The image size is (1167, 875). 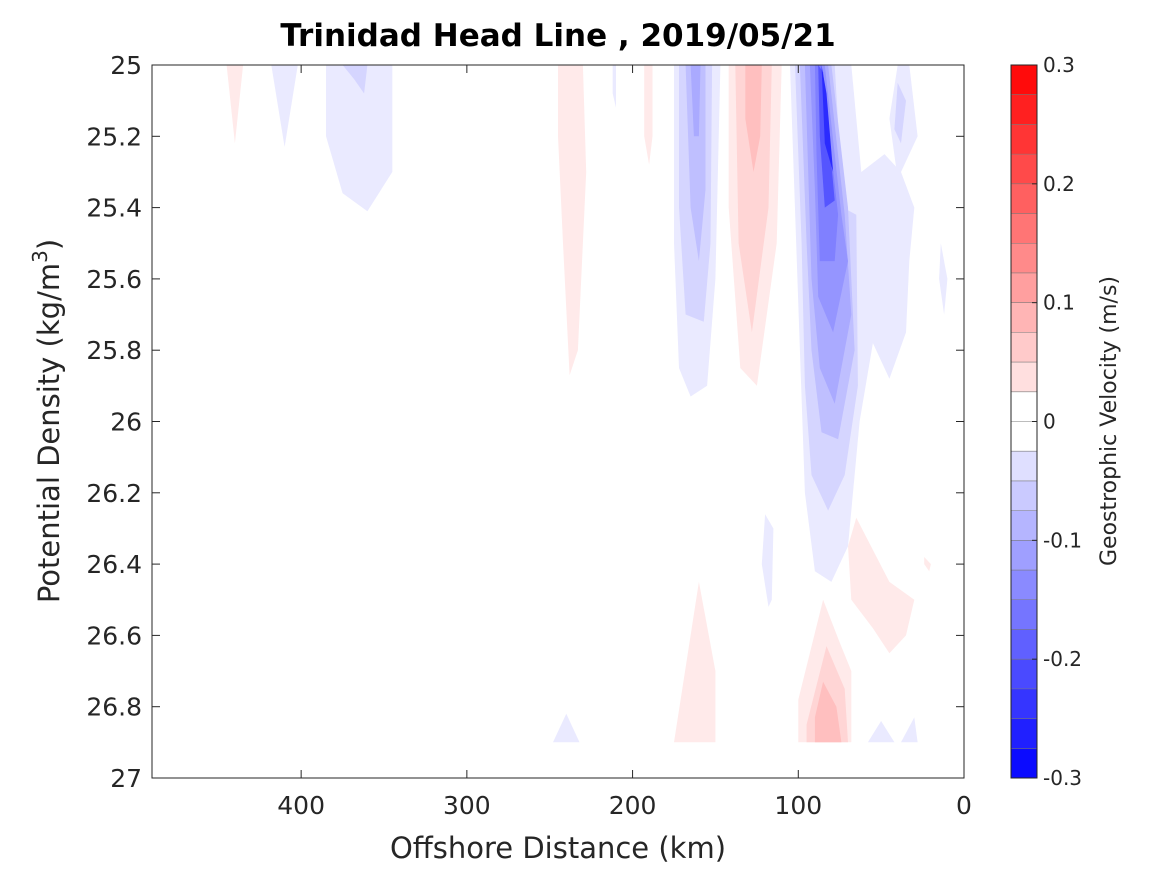 I want to click on chart-title: Trinidad Head Line , 2019/05/21, so click(x=558, y=36).